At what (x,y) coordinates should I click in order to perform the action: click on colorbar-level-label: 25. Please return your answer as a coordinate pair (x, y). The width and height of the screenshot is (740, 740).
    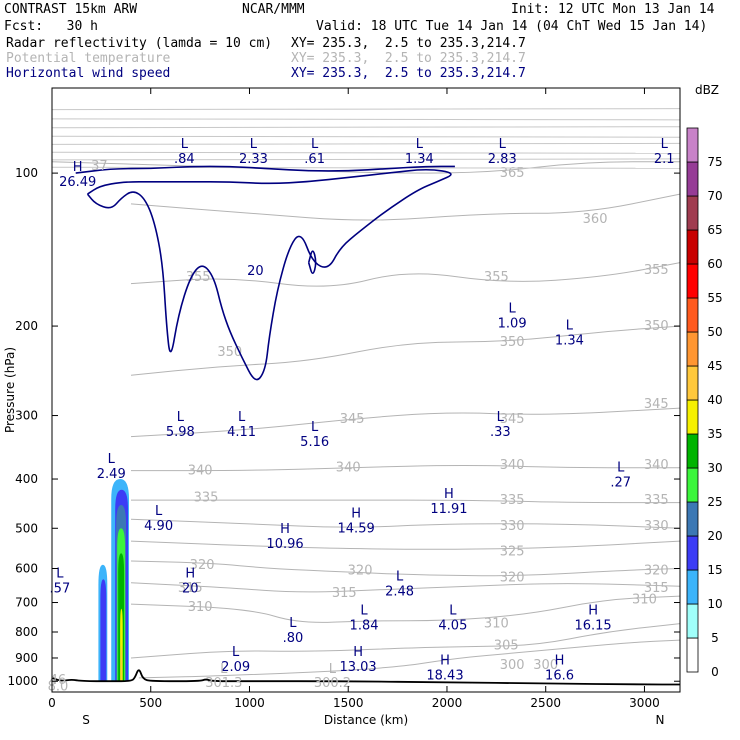
    Looking at the image, I should click on (714, 502).